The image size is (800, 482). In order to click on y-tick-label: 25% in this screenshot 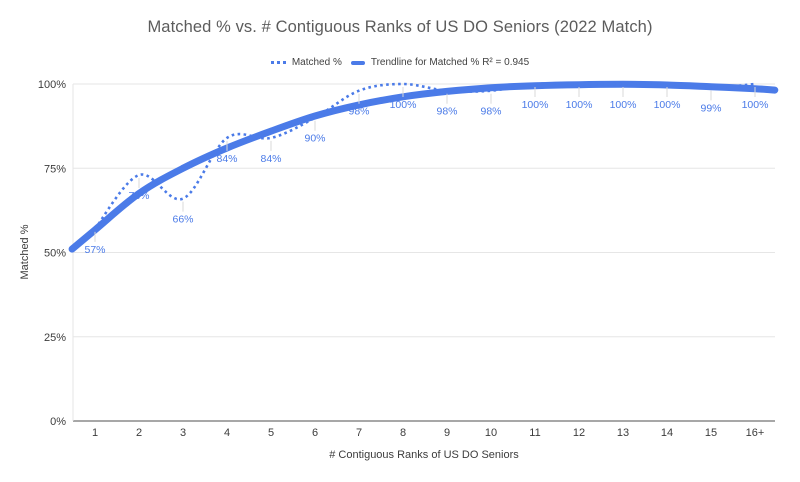, I will do `click(55, 338)`.